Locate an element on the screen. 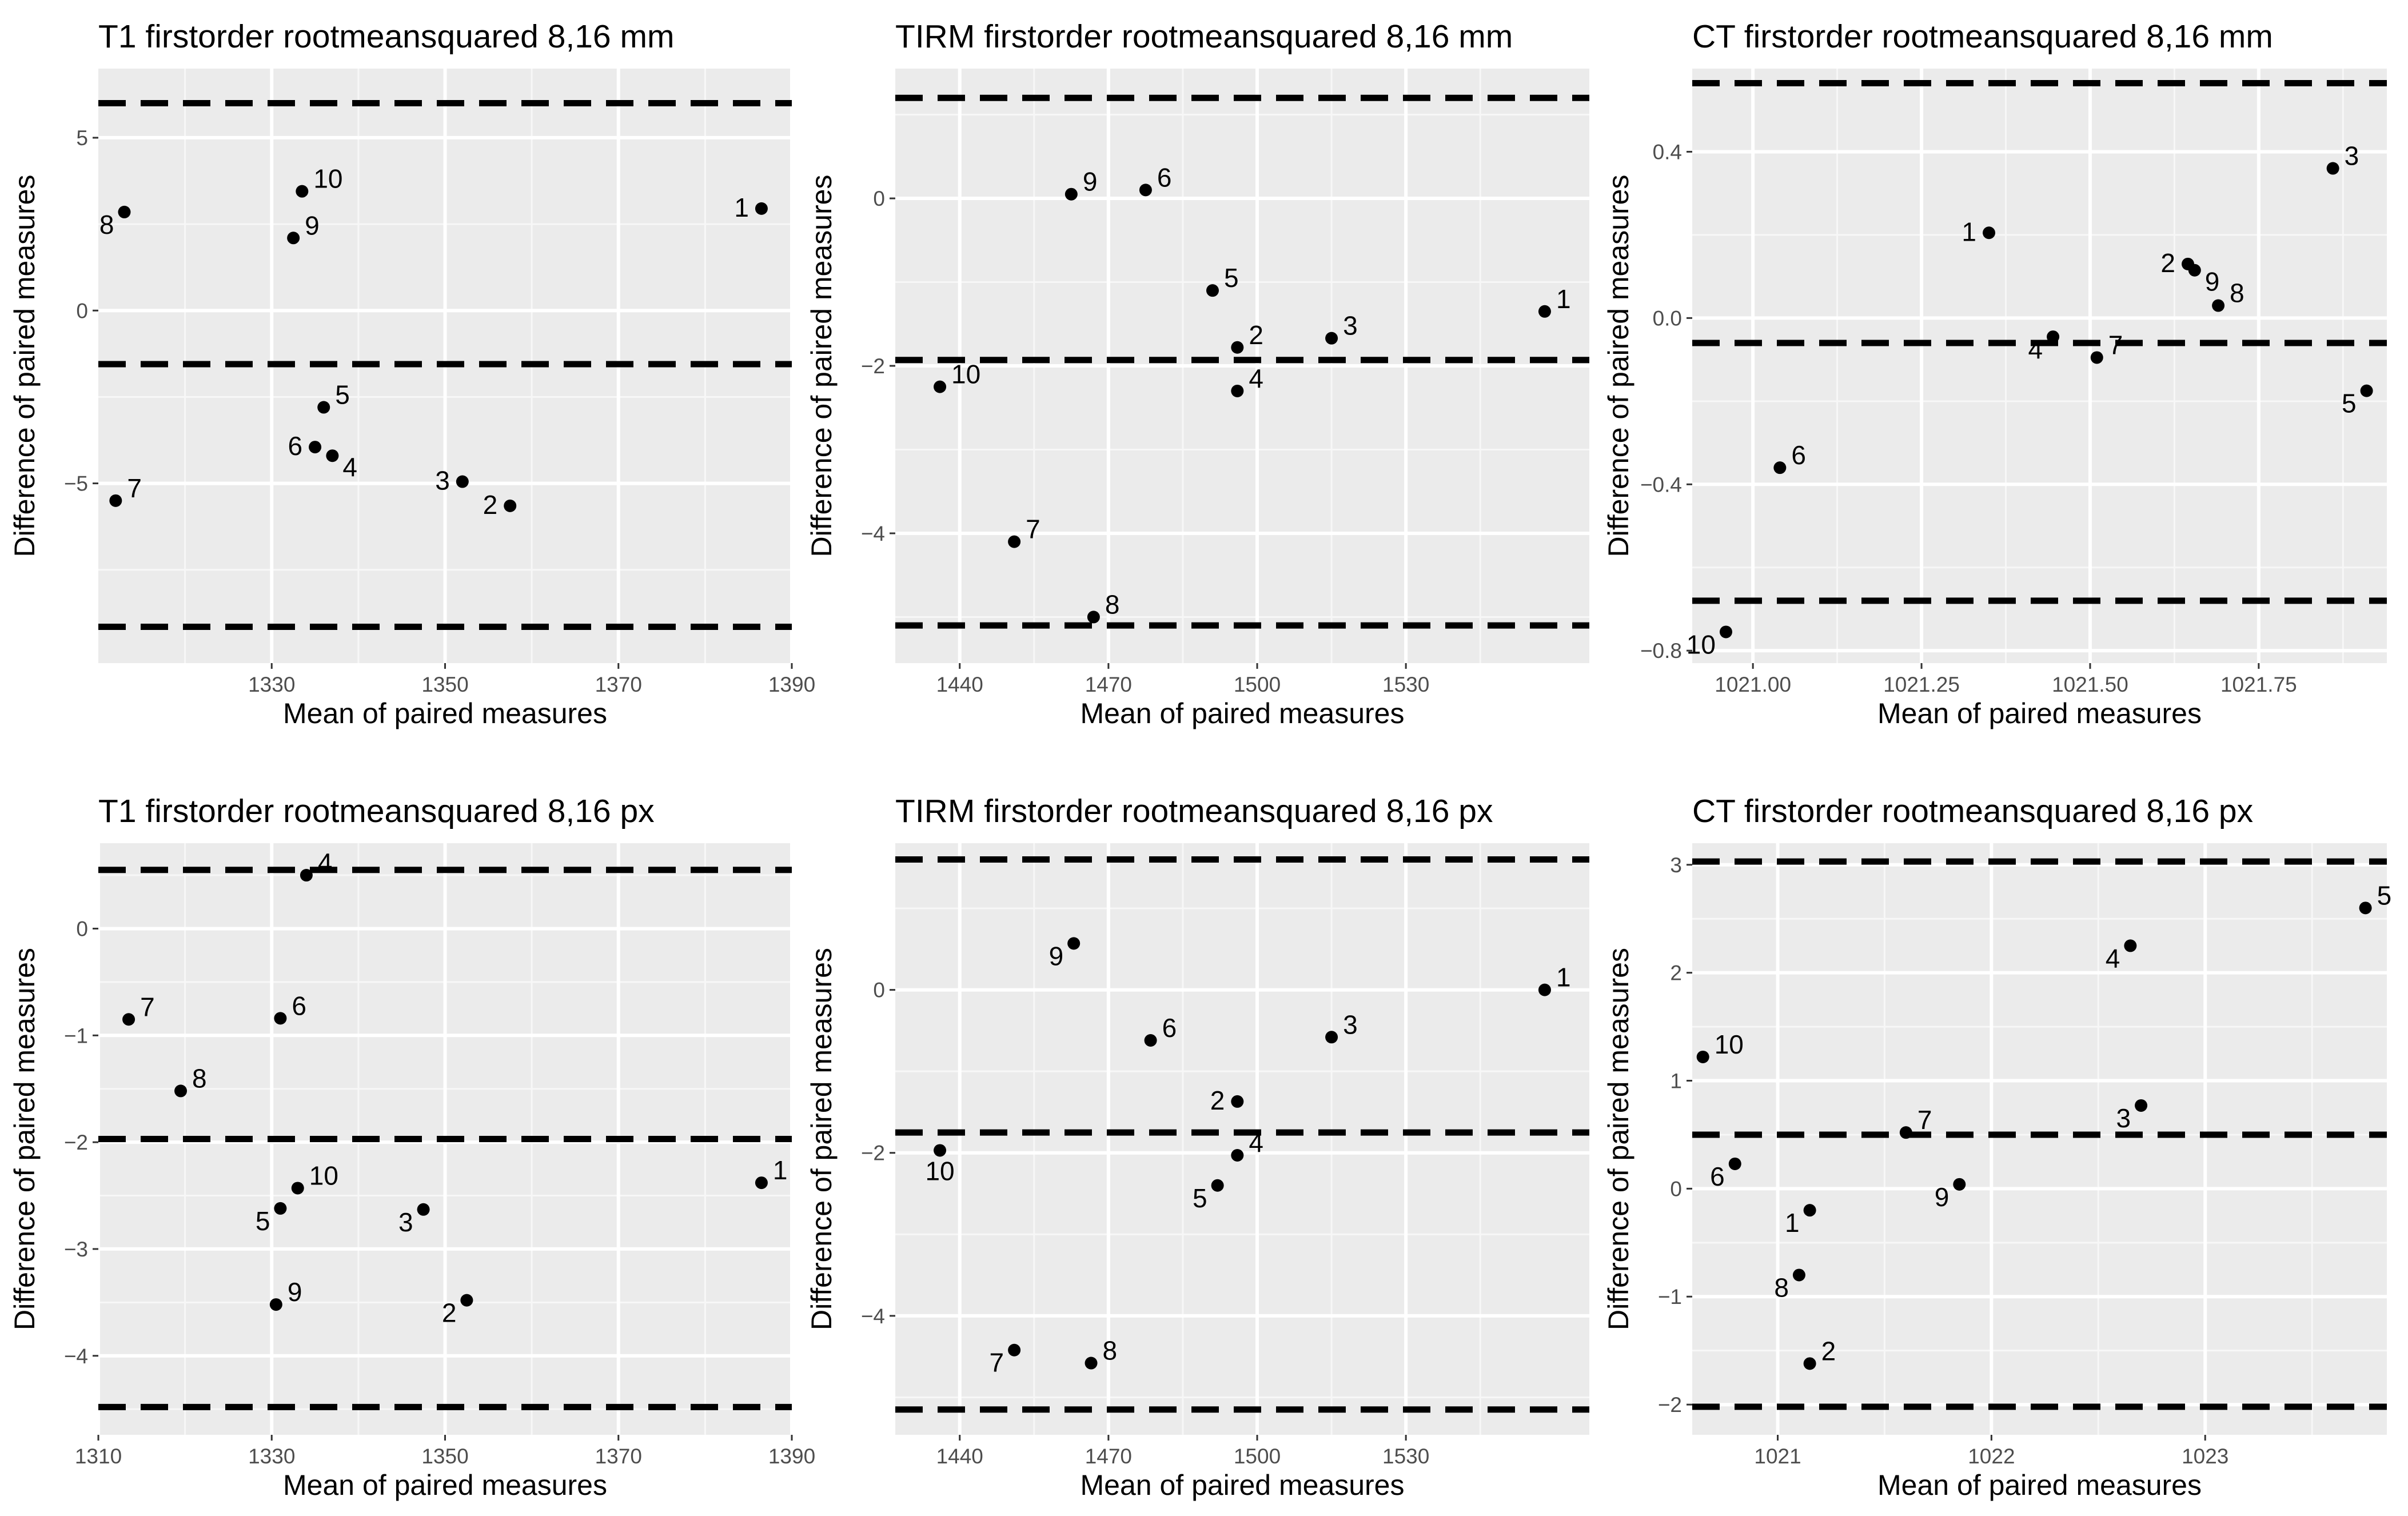 The height and width of the screenshot is (1516, 2408). chart3-y-axis-label: Difference of paired measures is located at coordinates (1618, 366).